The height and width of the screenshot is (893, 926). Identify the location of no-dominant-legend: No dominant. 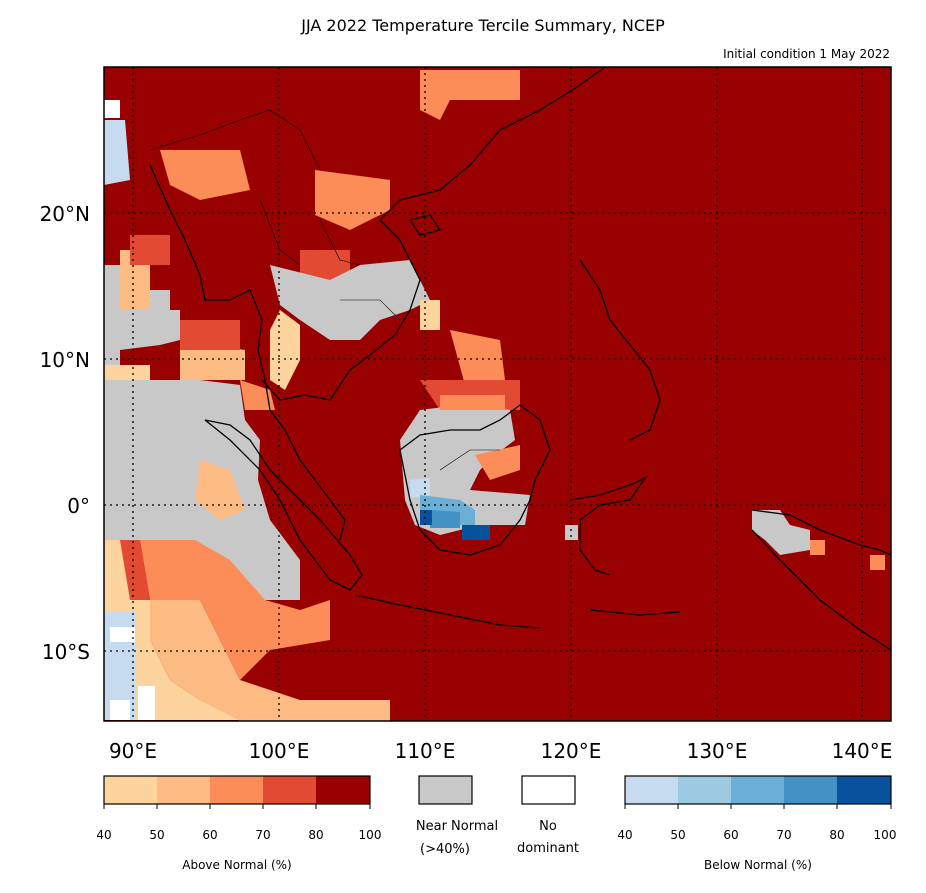
(548, 815).